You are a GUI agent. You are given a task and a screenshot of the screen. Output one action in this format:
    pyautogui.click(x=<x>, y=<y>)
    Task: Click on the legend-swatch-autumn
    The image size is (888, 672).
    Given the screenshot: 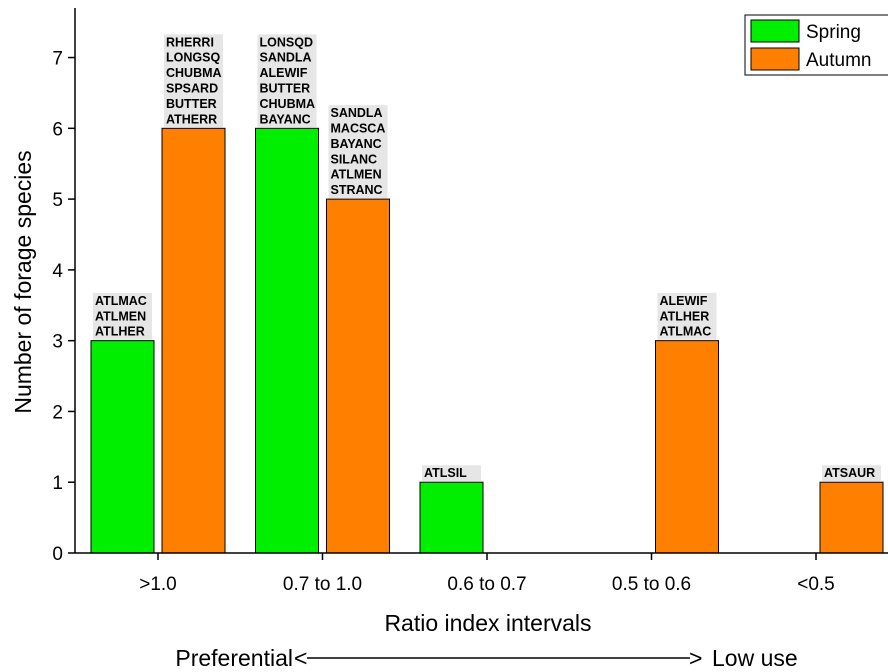 What is the action you would take?
    pyautogui.click(x=775, y=59)
    